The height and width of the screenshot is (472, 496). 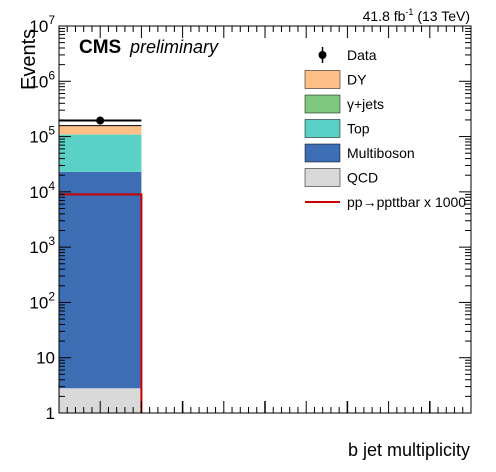 What do you see at coordinates (51, 186) in the screenshot?
I see `y-tick-exponent: 4` at bounding box center [51, 186].